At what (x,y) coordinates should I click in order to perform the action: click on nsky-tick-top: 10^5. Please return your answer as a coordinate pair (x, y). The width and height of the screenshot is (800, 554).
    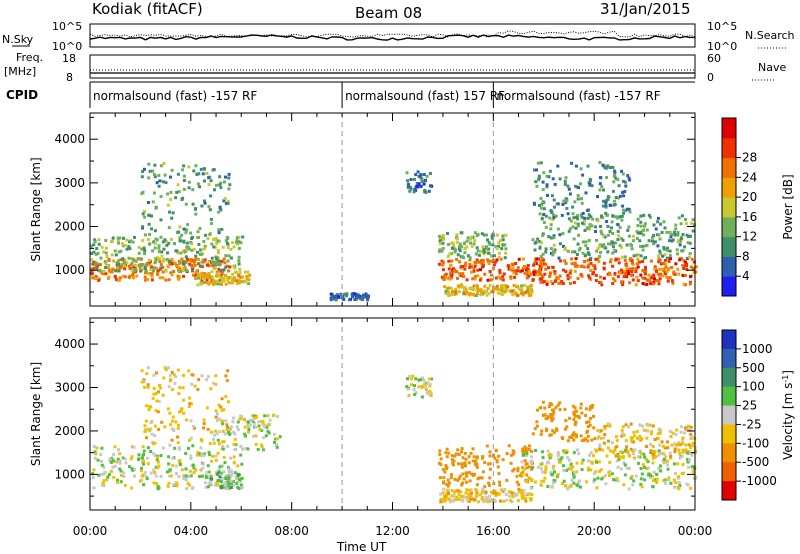
    Looking at the image, I should click on (67, 26).